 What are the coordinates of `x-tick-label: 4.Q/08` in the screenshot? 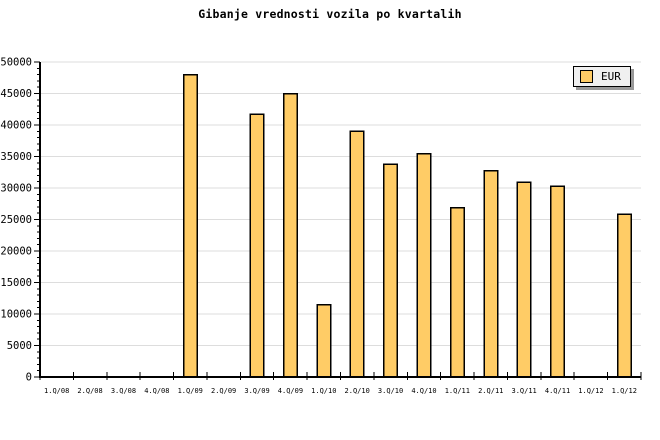 It's located at (156, 391).